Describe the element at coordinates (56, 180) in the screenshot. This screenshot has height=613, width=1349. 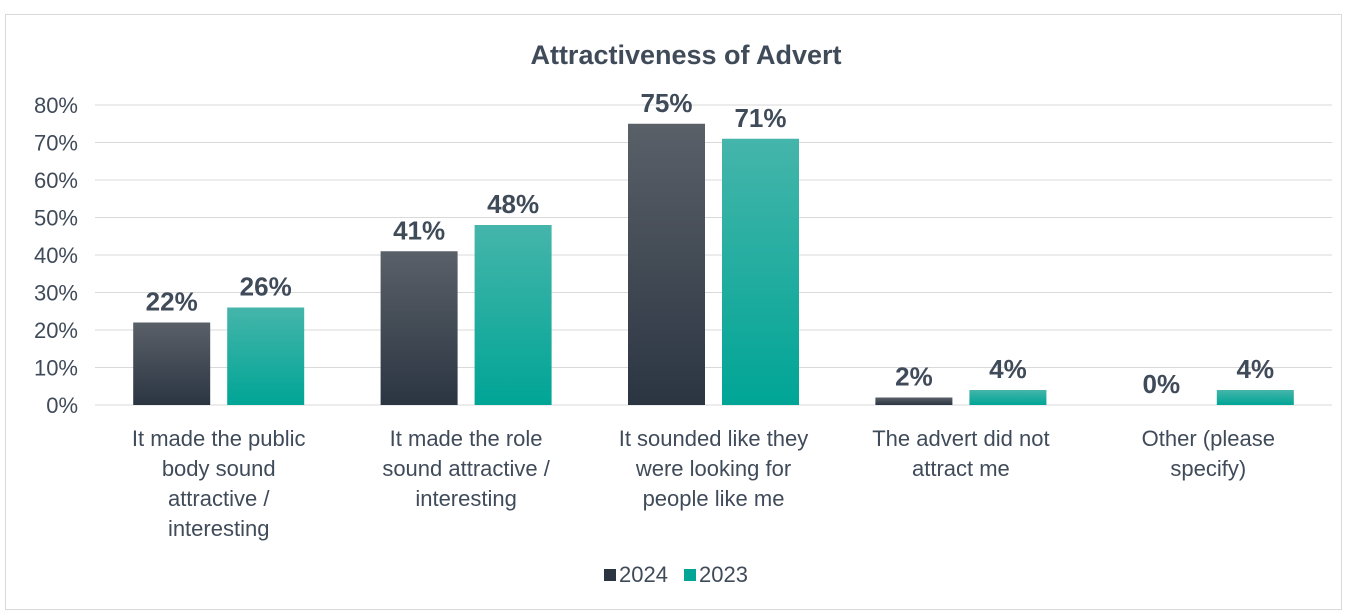
I see `y-tick-label: 60%` at that location.